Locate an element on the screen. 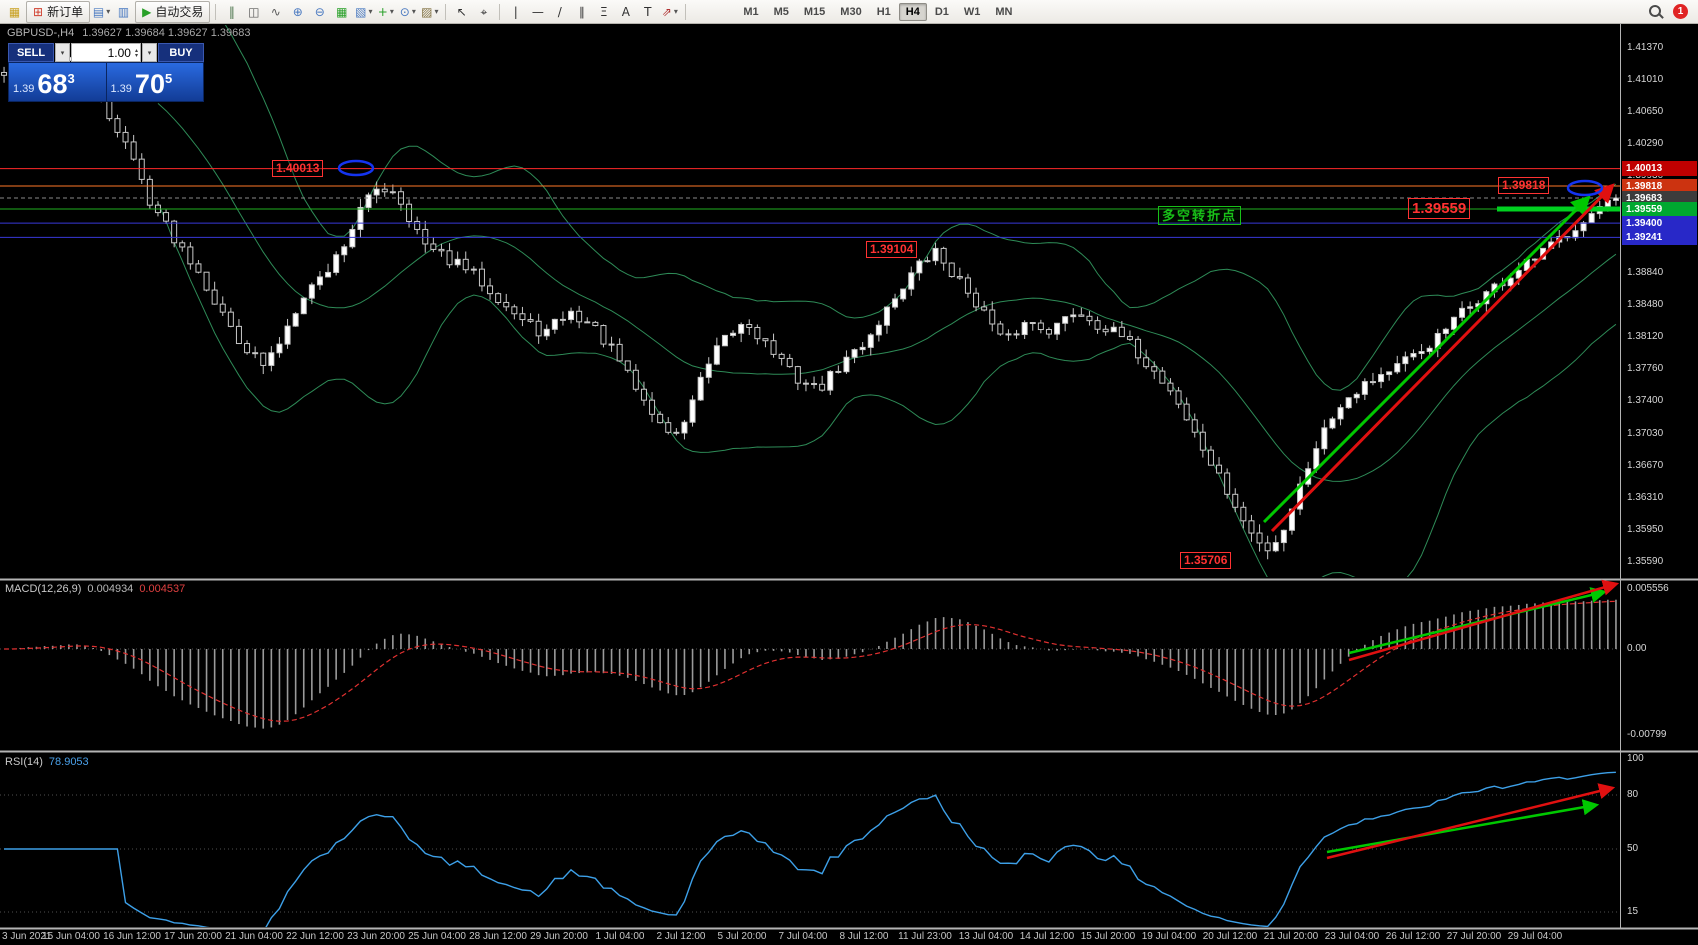  channel-icon: ∥ is located at coordinates (581, 12).